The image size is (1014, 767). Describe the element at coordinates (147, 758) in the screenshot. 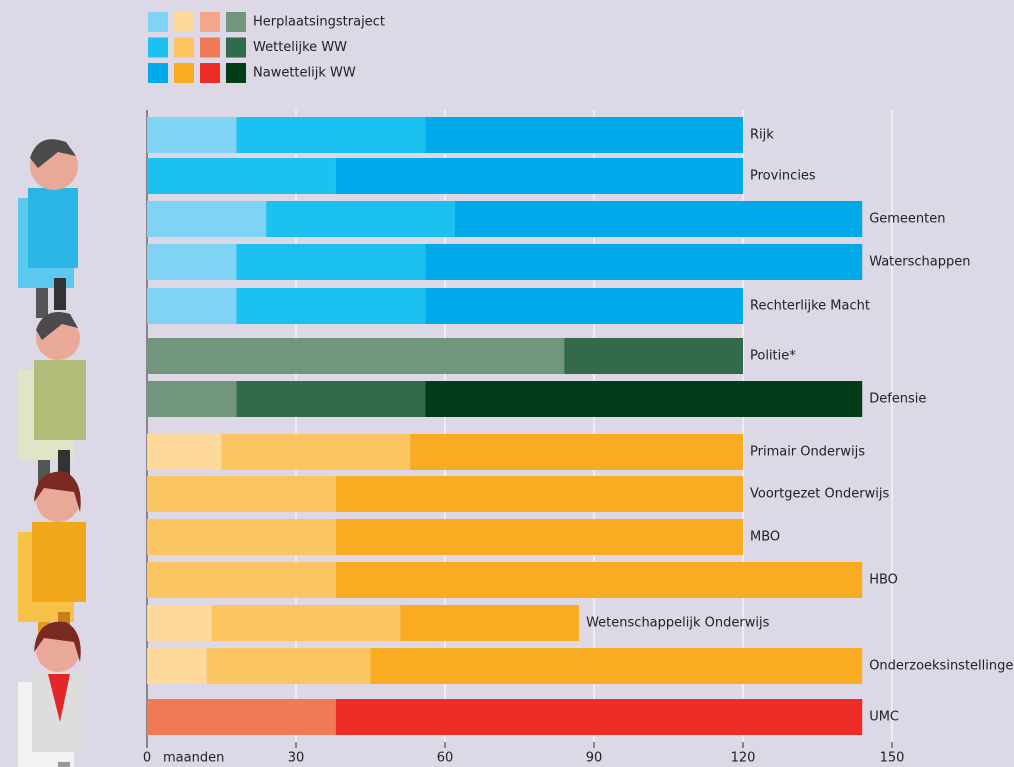

I see `x-tick-label: 0` at that location.